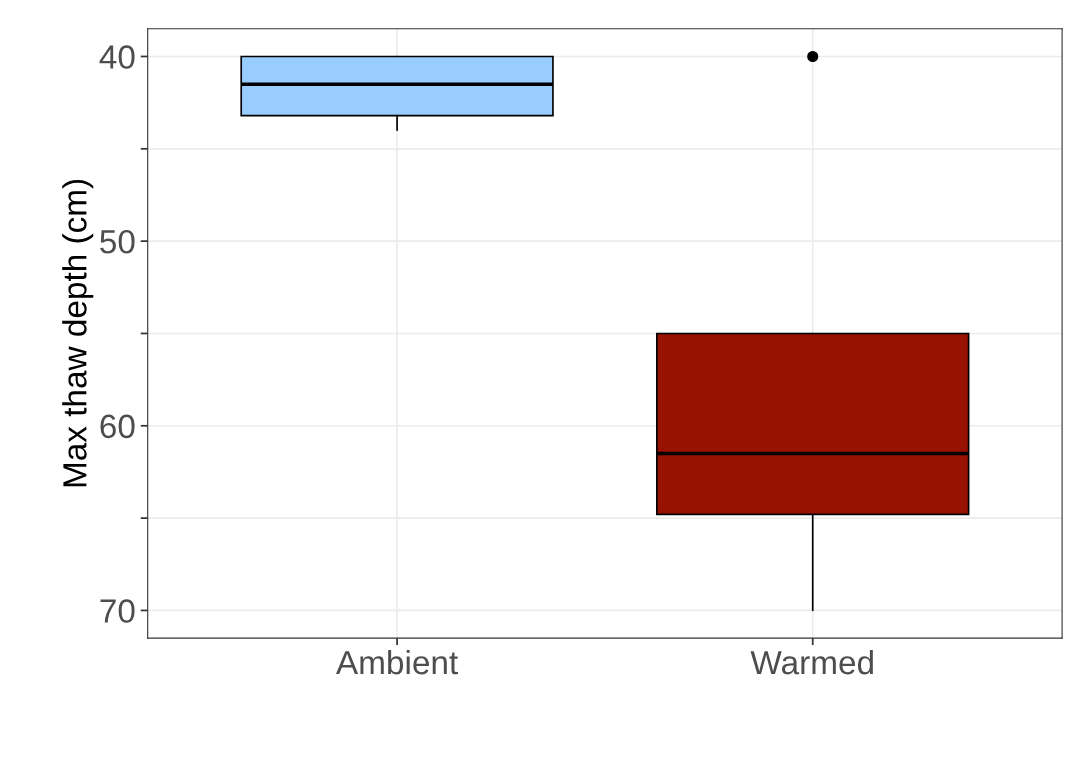 This screenshot has height=757, width=1086. Describe the element at coordinates (811, 662) in the screenshot. I see `x-tick-label: Warmed` at that location.